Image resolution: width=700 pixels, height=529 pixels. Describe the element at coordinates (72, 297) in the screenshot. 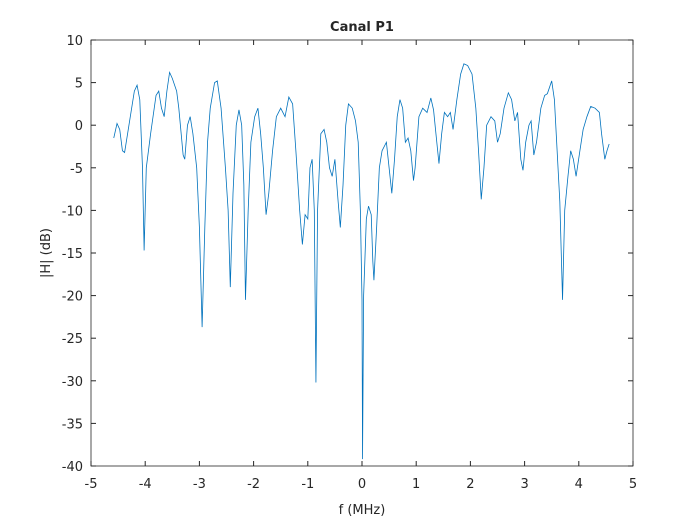

I see `y-tick-label: -20` at that location.